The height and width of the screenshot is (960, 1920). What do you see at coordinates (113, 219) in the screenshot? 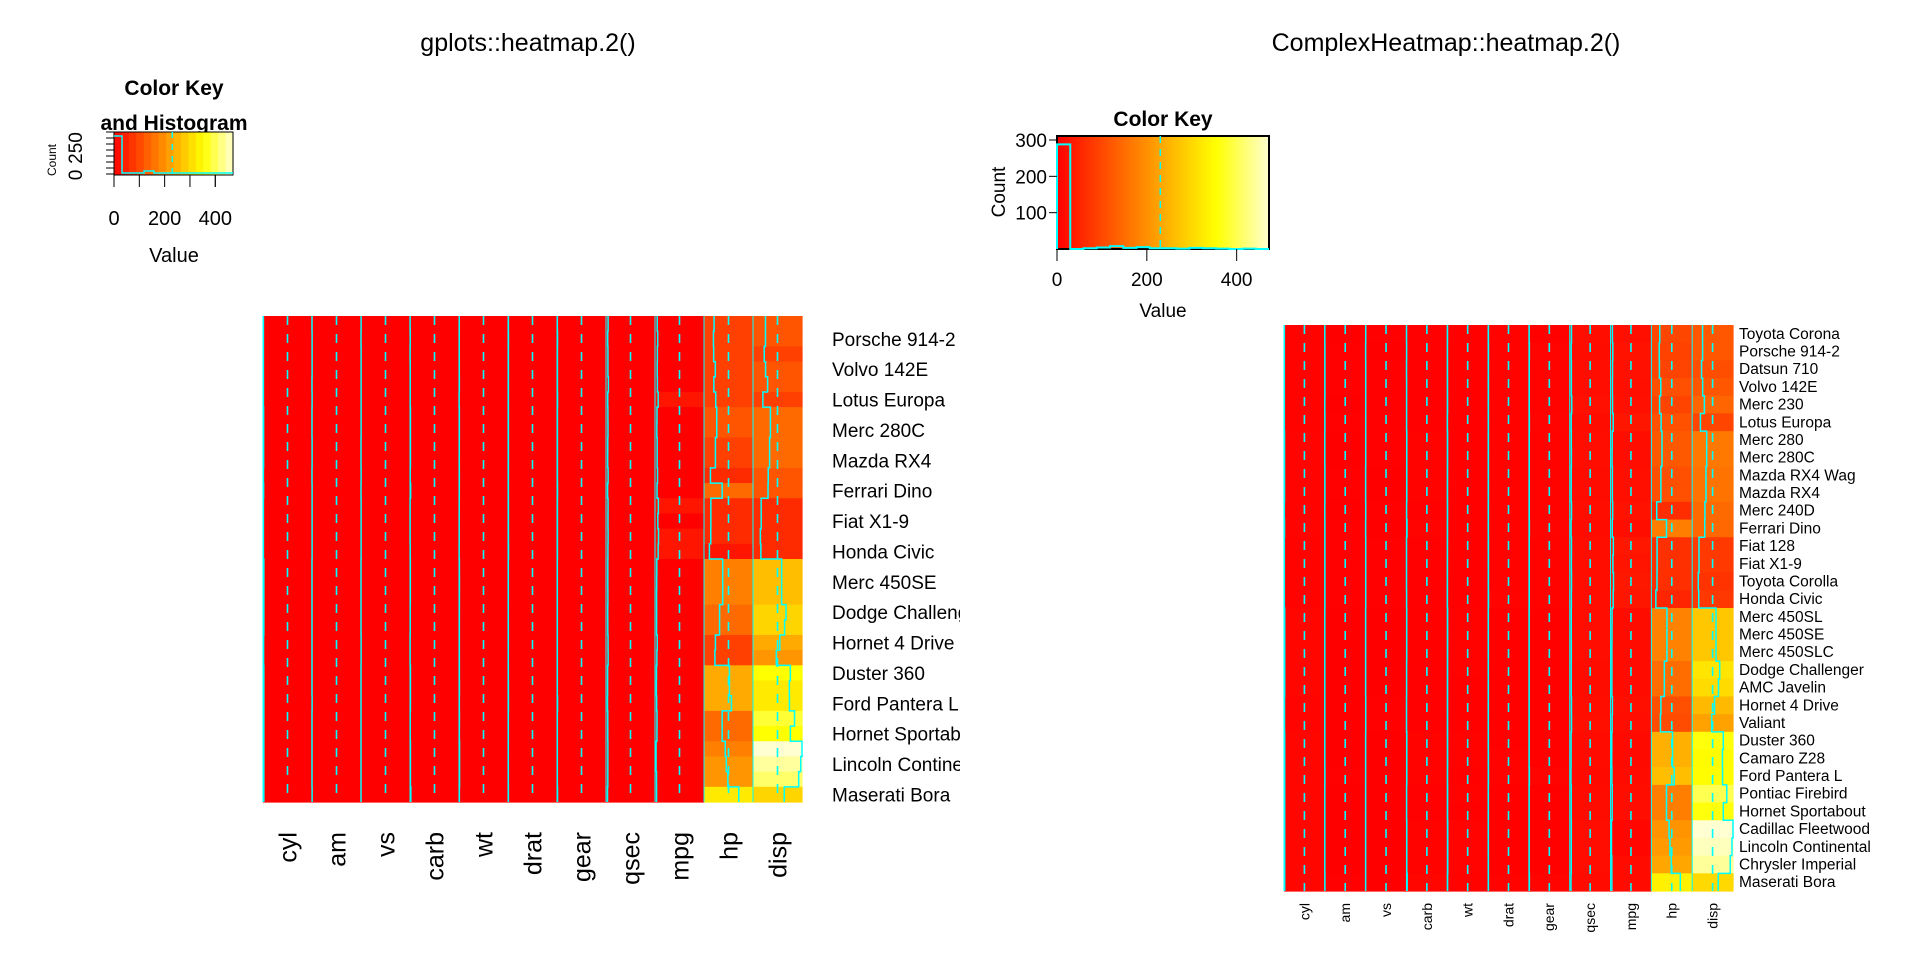
I see `x-tick-label: 0` at bounding box center [113, 219].